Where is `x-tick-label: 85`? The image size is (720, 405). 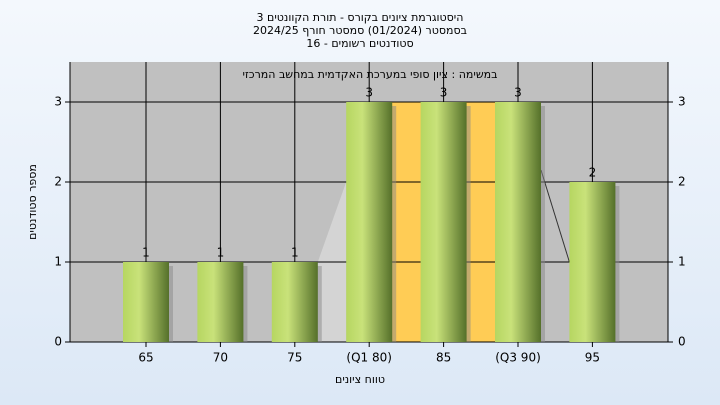
x-tick-label: 85 is located at coordinates (443, 358).